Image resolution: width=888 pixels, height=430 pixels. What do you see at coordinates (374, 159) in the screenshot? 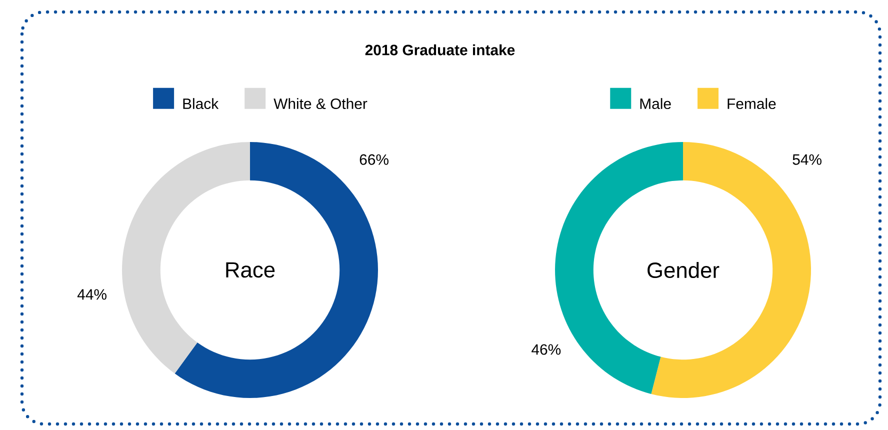
I see `data-label: 66%` at bounding box center [374, 159].